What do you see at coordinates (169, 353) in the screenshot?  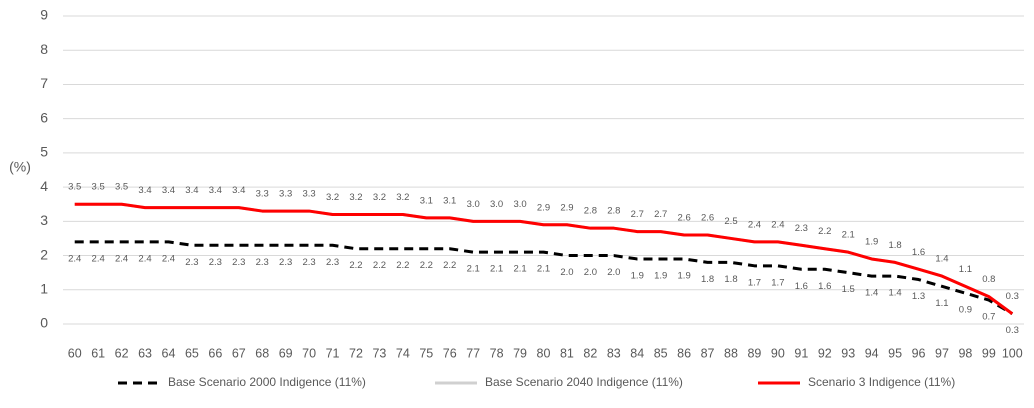 I see `x-tick-label: 64` at bounding box center [169, 353].